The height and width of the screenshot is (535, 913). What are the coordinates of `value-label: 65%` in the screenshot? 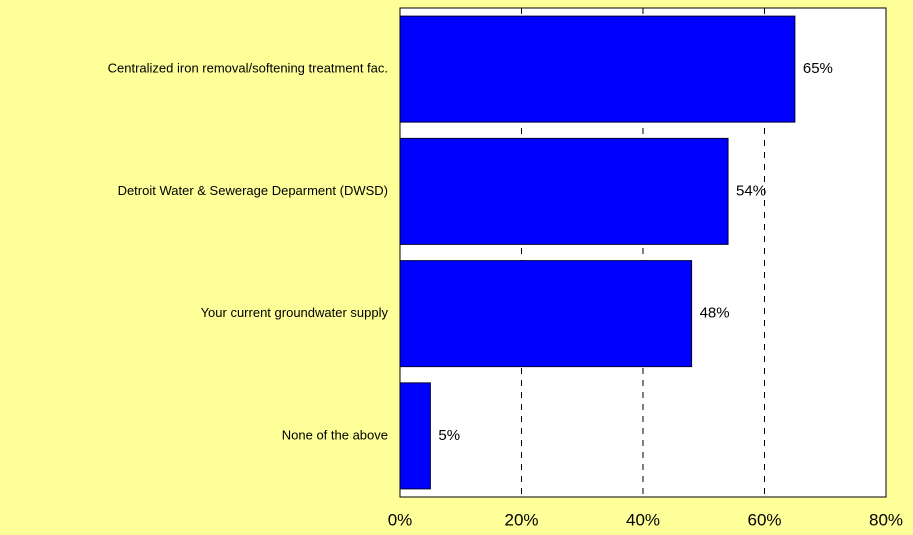 It's located at (818, 68).